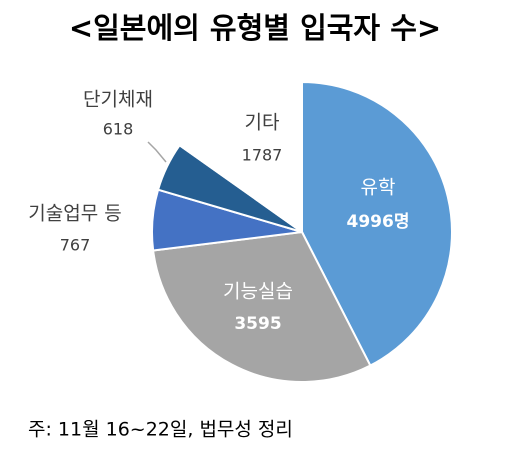 This screenshot has height=451, width=511. What do you see at coordinates (75, 245) in the screenshot?
I see `value-label: 767` at bounding box center [75, 245].